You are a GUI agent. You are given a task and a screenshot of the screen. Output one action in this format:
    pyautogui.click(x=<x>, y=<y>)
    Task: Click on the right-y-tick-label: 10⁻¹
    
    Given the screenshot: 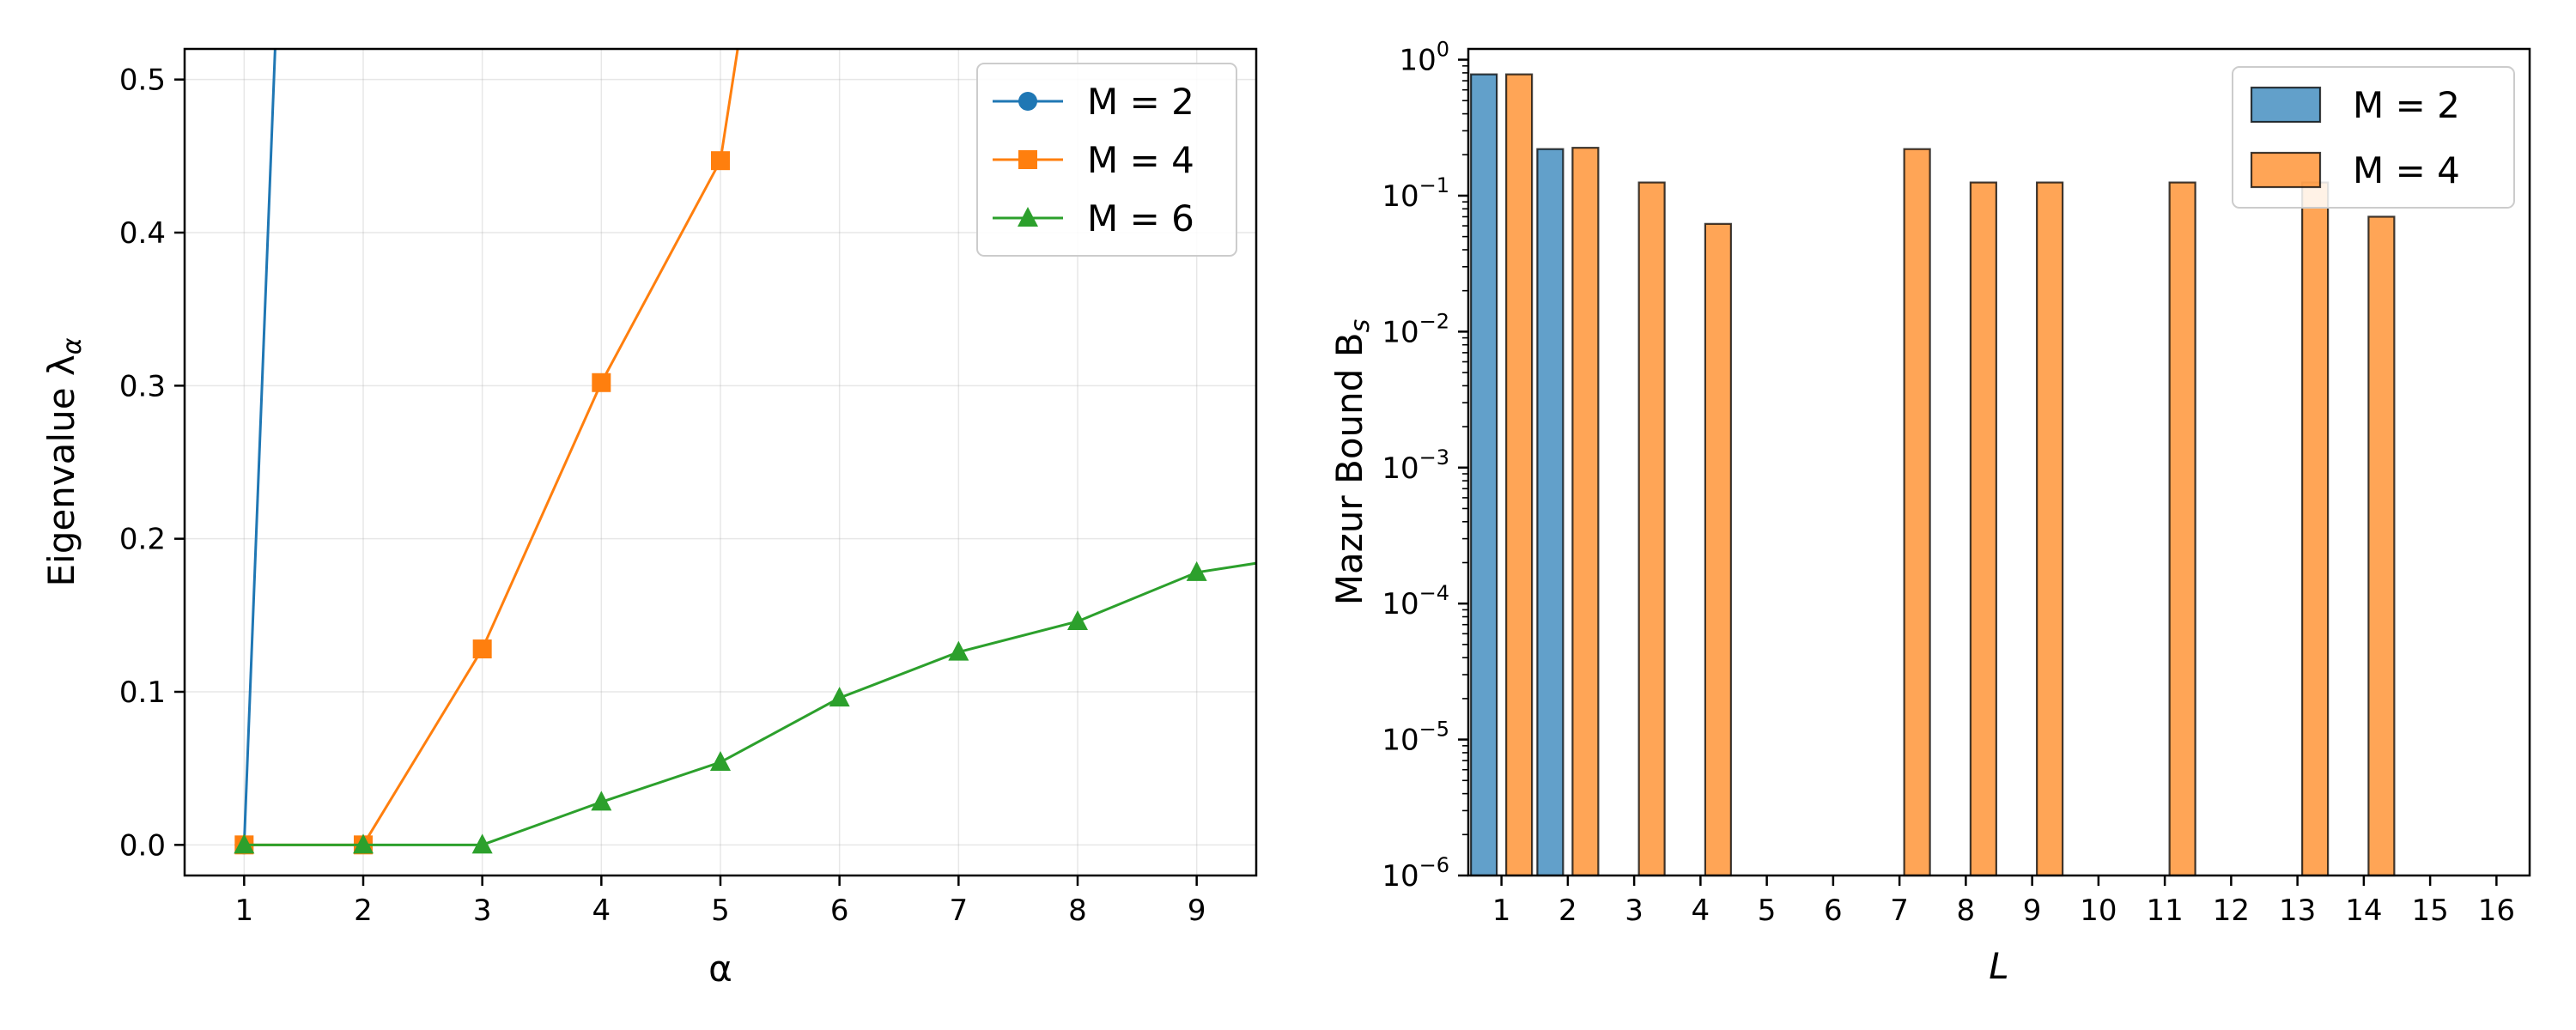 What is the action you would take?
    pyautogui.click(x=1415, y=193)
    